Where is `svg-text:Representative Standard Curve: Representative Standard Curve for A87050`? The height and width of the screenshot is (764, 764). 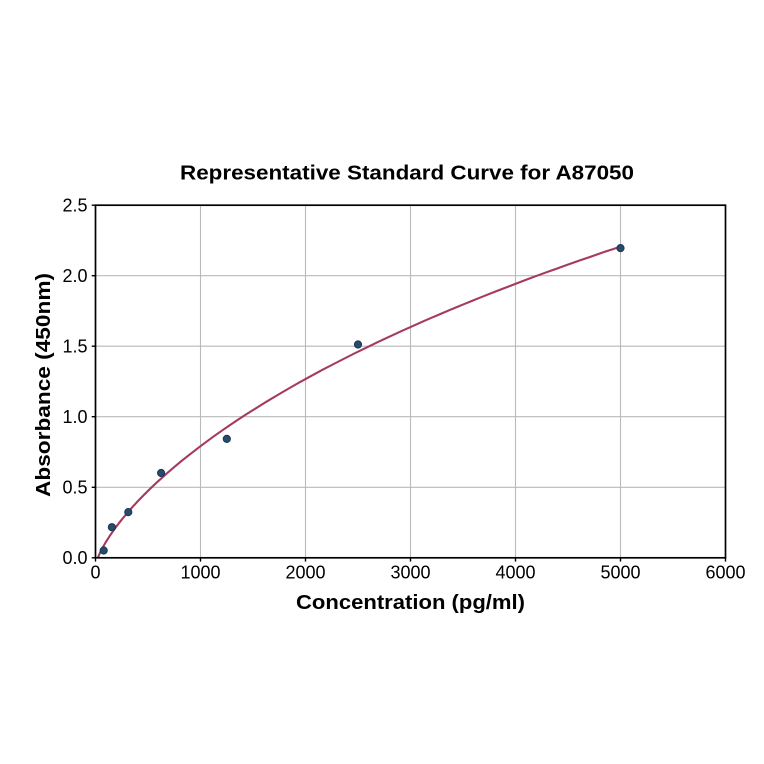 svg-text:Representative Standard Curve: Representative Standard Curve for A87050 is located at coordinates (407, 173).